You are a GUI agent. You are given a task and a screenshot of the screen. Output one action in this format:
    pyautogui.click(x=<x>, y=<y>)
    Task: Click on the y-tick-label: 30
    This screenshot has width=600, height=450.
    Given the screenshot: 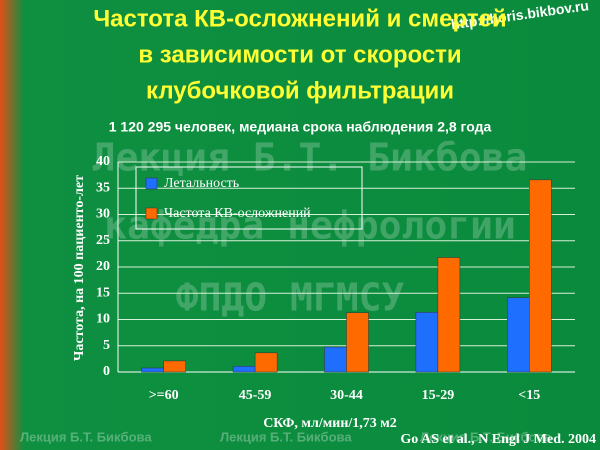 What is the action you would take?
    pyautogui.click(x=103, y=214)
    